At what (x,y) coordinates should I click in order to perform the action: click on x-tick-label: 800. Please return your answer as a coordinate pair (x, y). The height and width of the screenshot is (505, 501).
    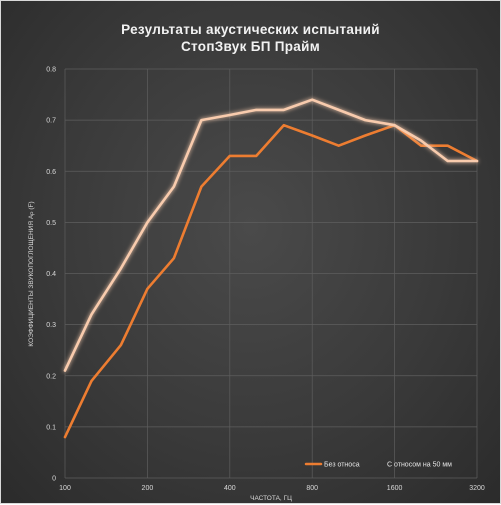
    Looking at the image, I should click on (312, 488).